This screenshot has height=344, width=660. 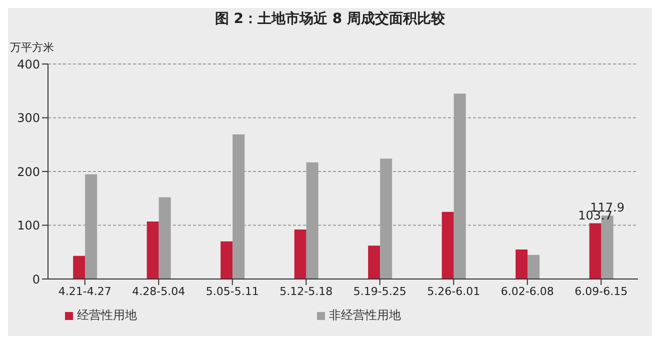 I want to click on legend-label: 非经营性用地, so click(x=365, y=315).